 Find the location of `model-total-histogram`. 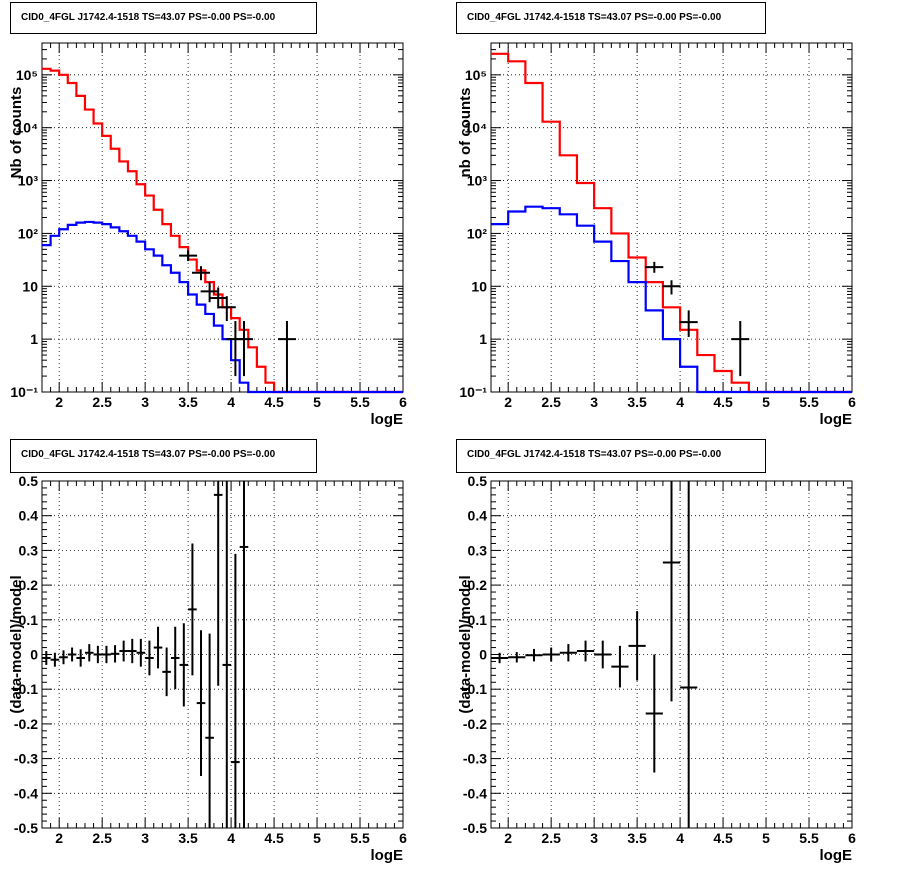

model-total-histogram is located at coordinates (222, 230).